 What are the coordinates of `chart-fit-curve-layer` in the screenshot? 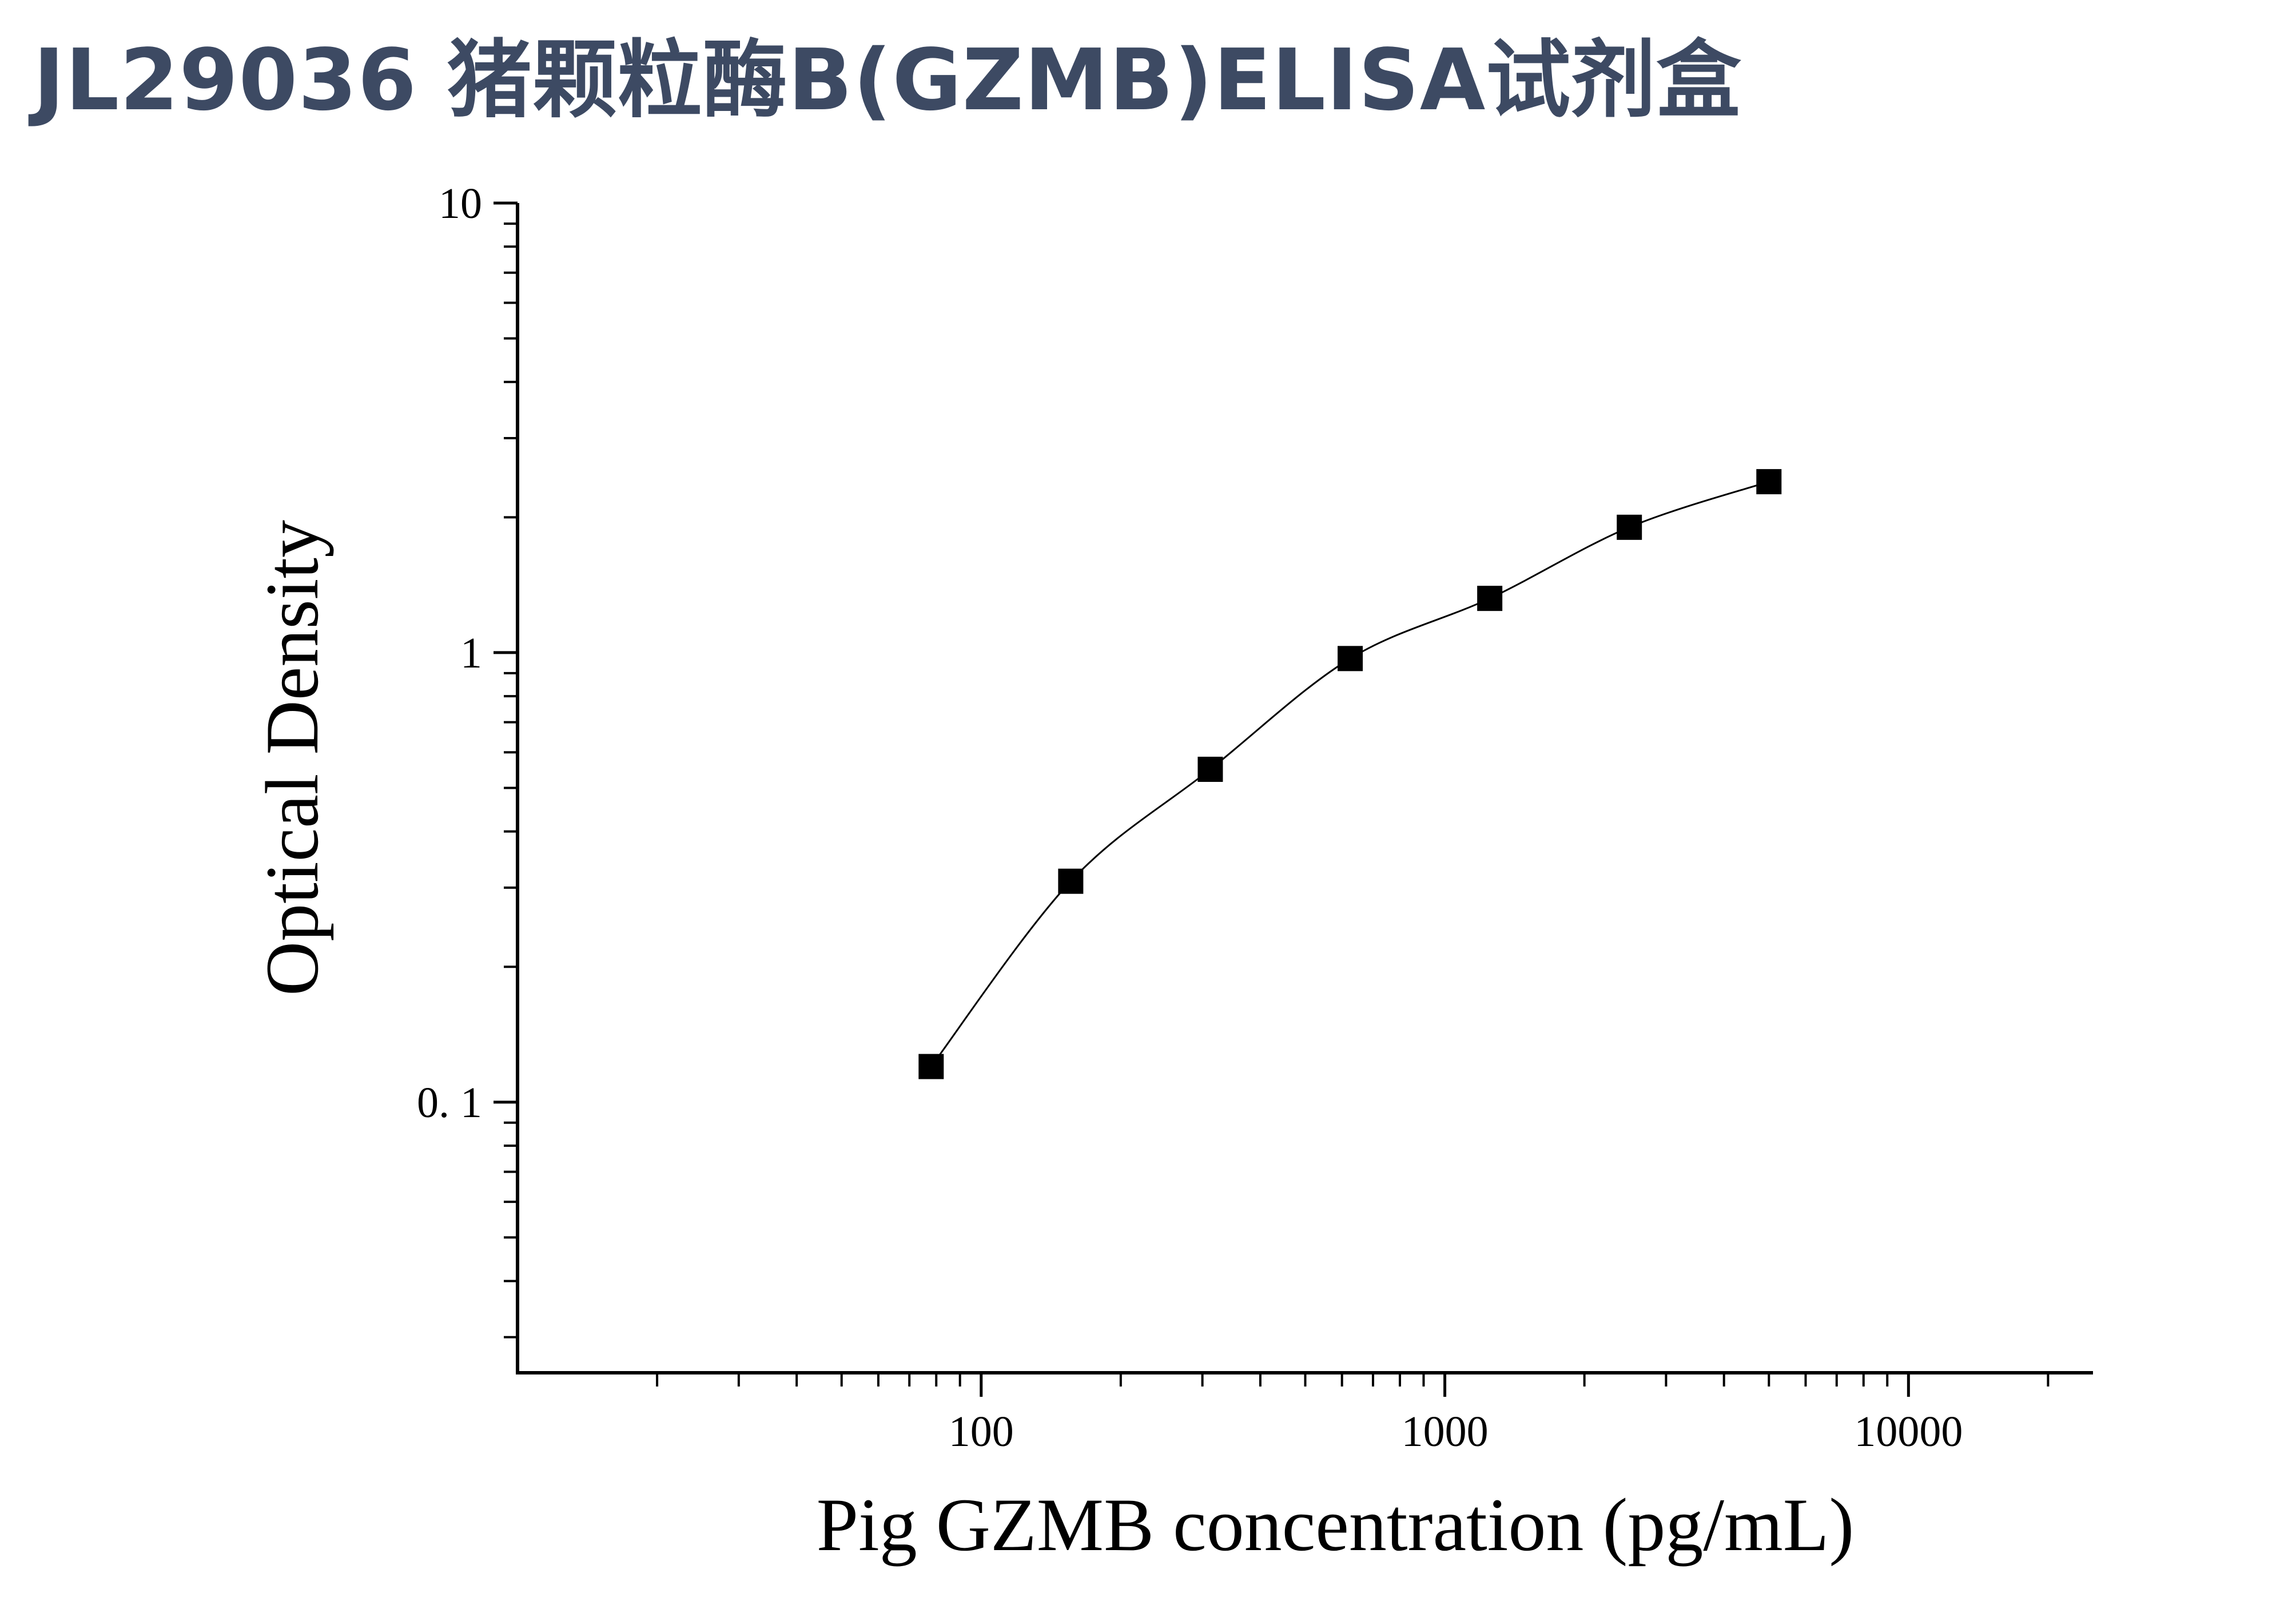 It's located at (1349, 773).